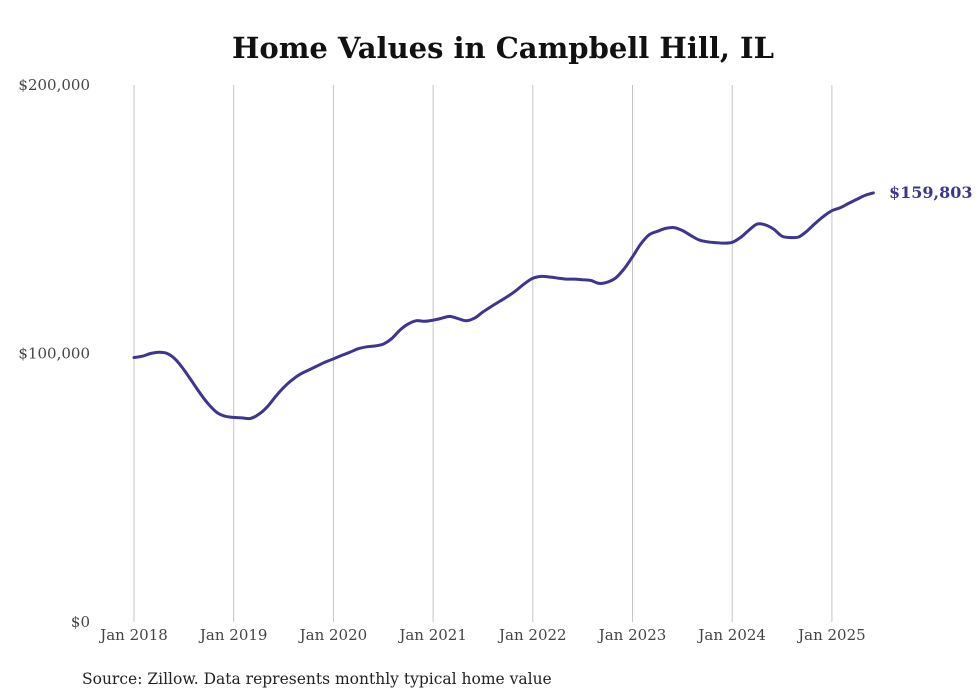 The height and width of the screenshot is (699, 980). I want to click on chart-title: Home Values in Campbell Hill, IL, so click(503, 48).